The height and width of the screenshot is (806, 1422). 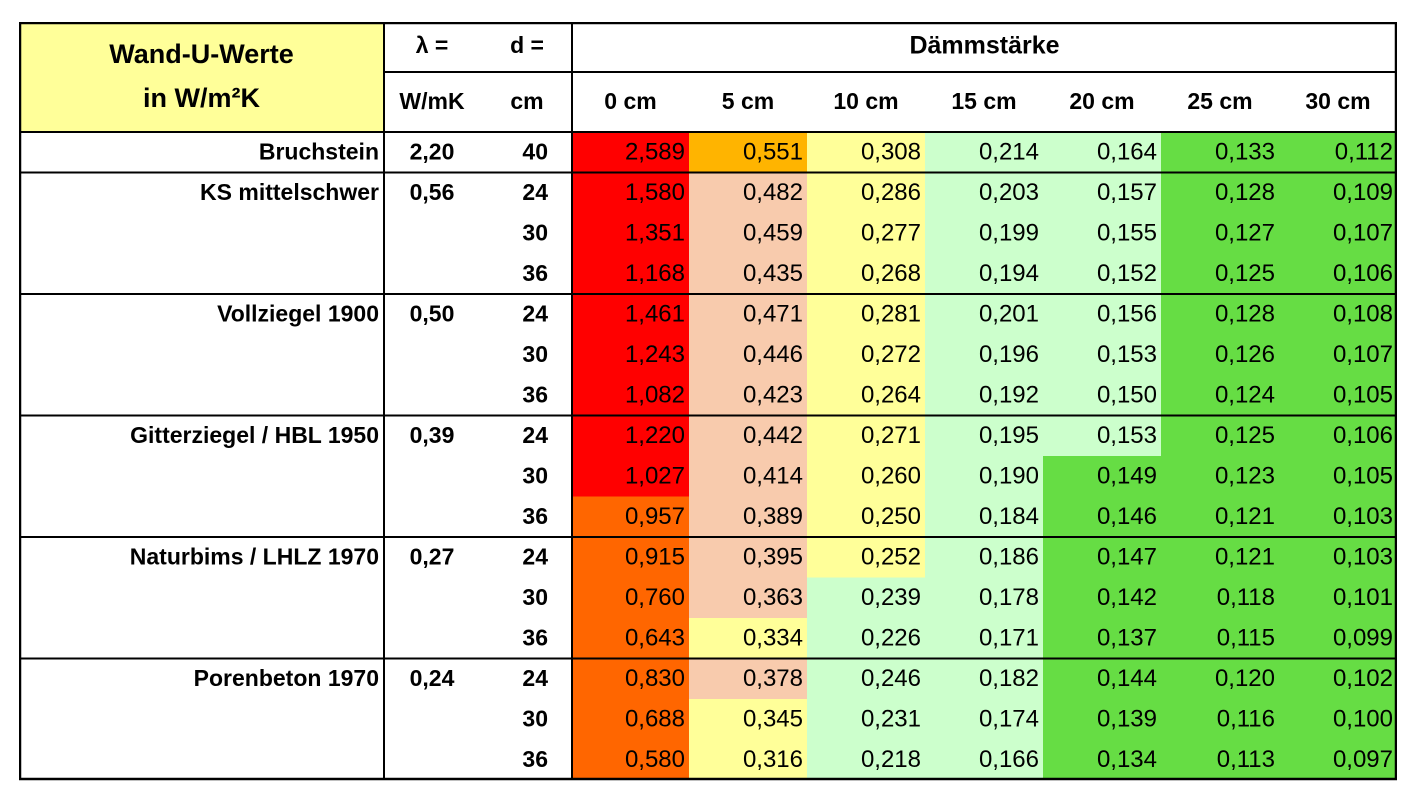 I want to click on value-label: 1,461, so click(x=655, y=314).